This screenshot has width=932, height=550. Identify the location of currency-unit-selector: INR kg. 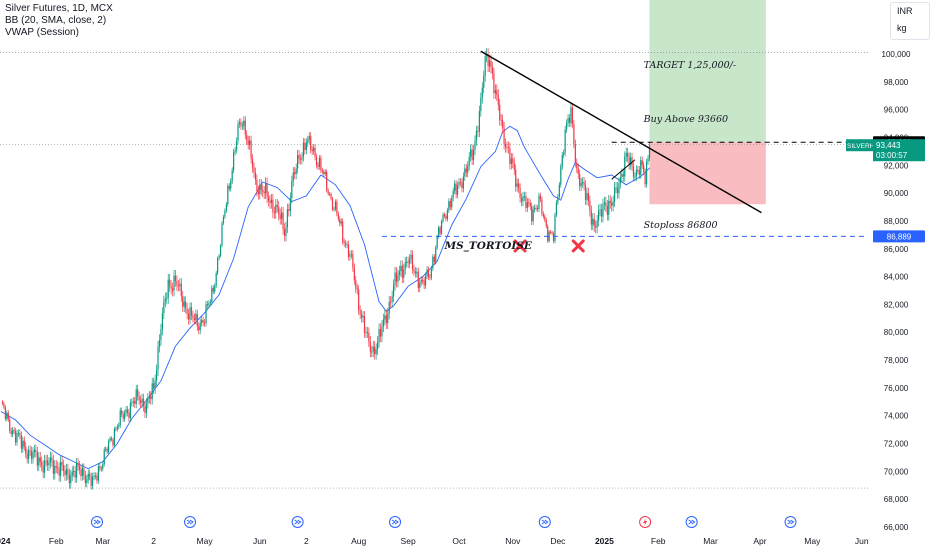
(910, 21).